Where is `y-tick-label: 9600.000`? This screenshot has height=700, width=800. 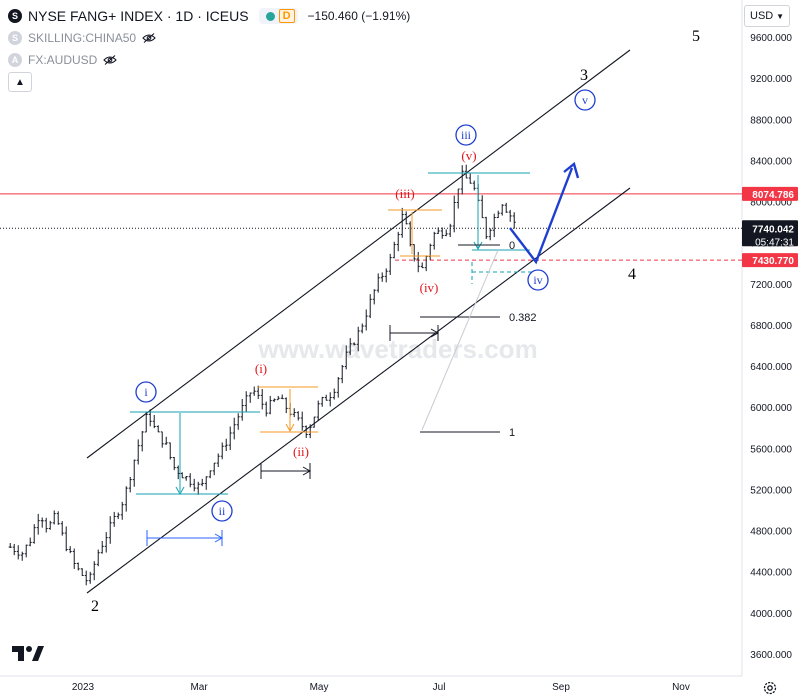 y-tick-label: 9600.000 is located at coordinates (771, 38).